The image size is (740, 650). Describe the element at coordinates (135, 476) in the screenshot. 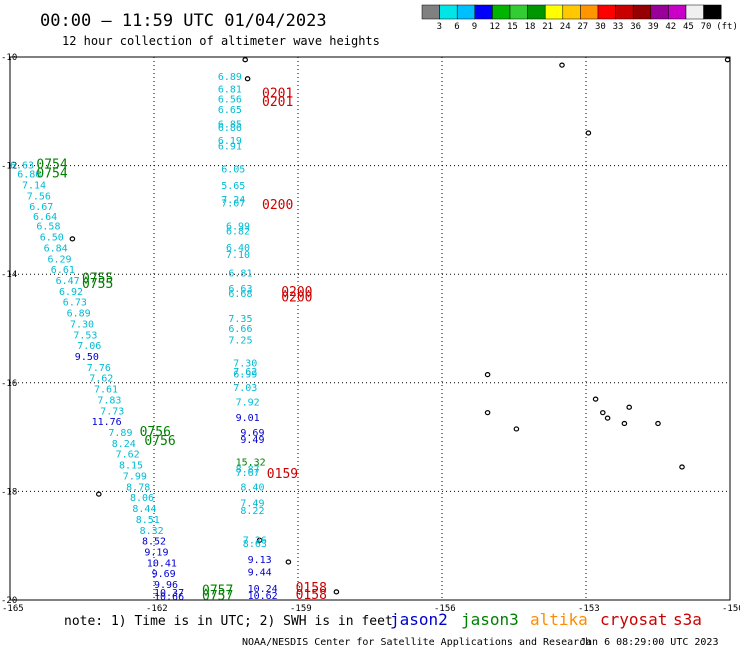

I see `swh-value: 7.99` at that location.